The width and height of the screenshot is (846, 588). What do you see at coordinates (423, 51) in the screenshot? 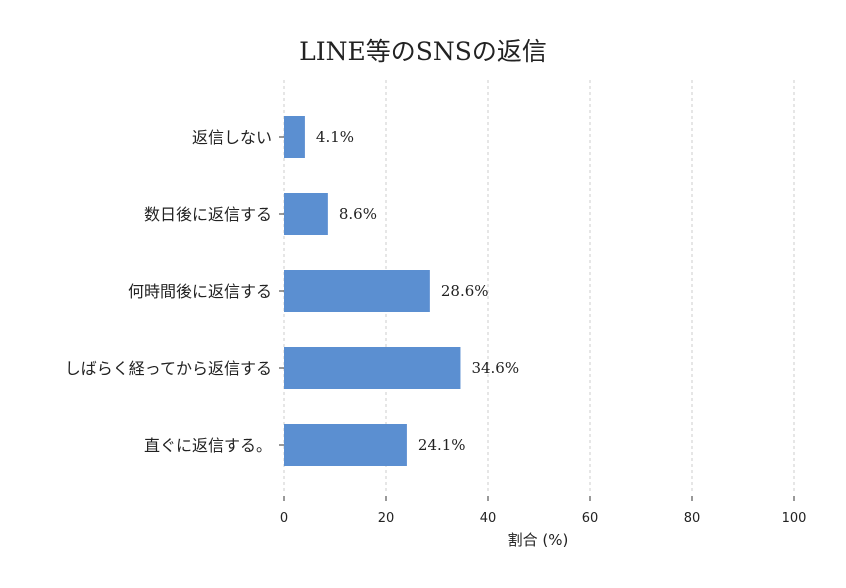
I see `chart-title: LINE等のSNSの返信` at bounding box center [423, 51].